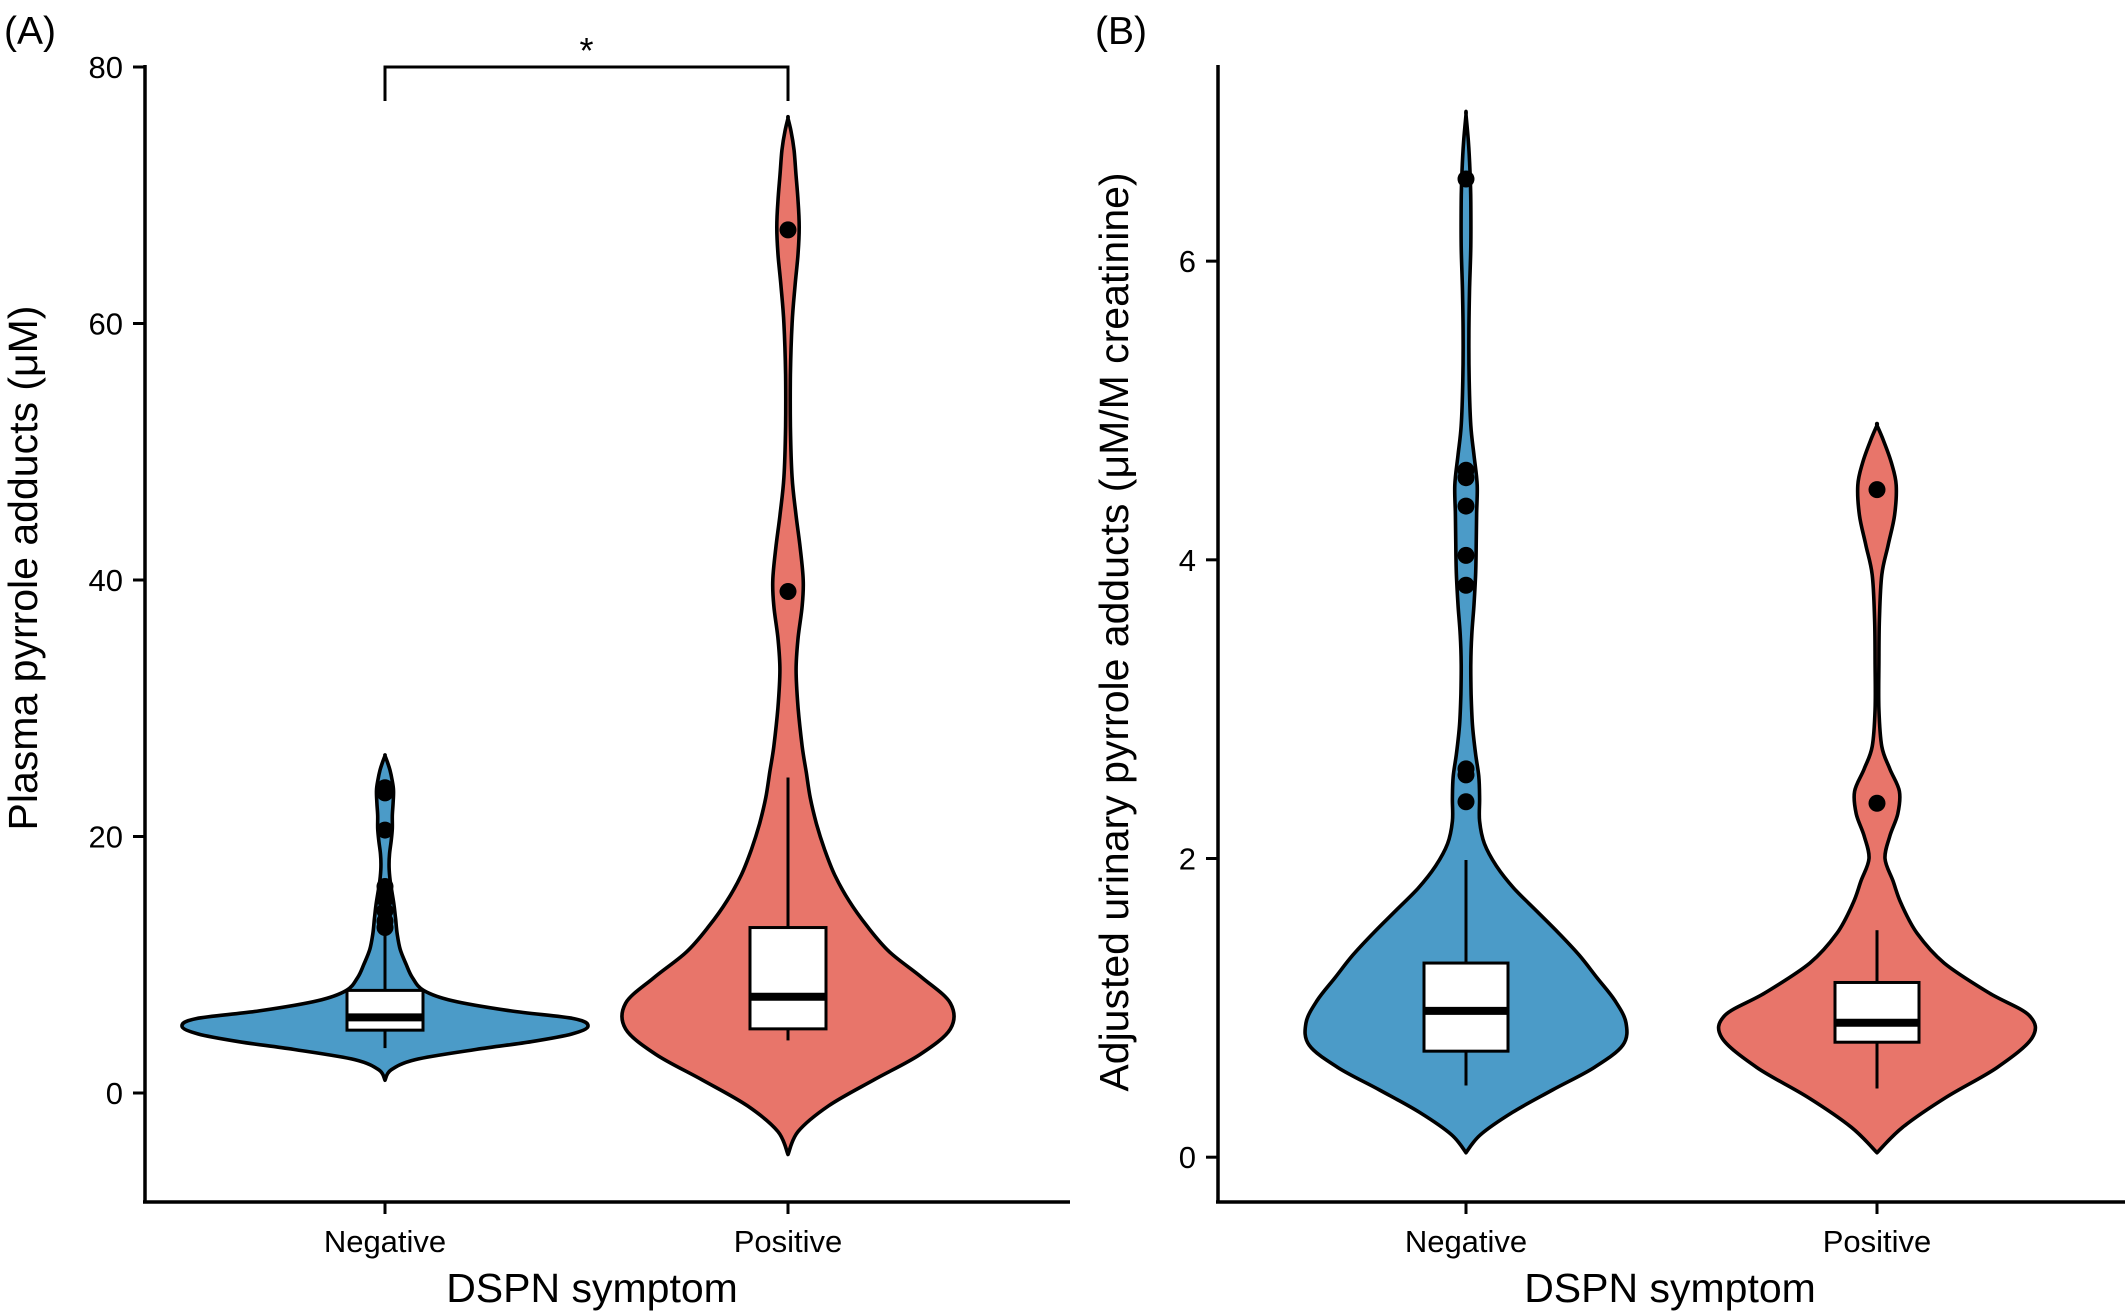  What do you see at coordinates (385, 1010) in the screenshot?
I see `box-negative` at bounding box center [385, 1010].